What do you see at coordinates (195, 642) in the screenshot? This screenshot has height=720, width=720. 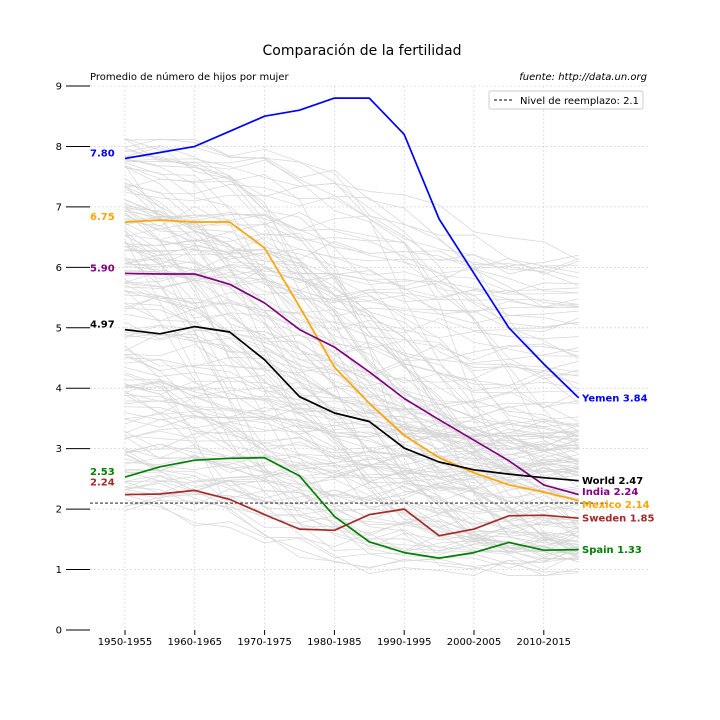 I see `x-tick-label: 1960-1965` at bounding box center [195, 642].